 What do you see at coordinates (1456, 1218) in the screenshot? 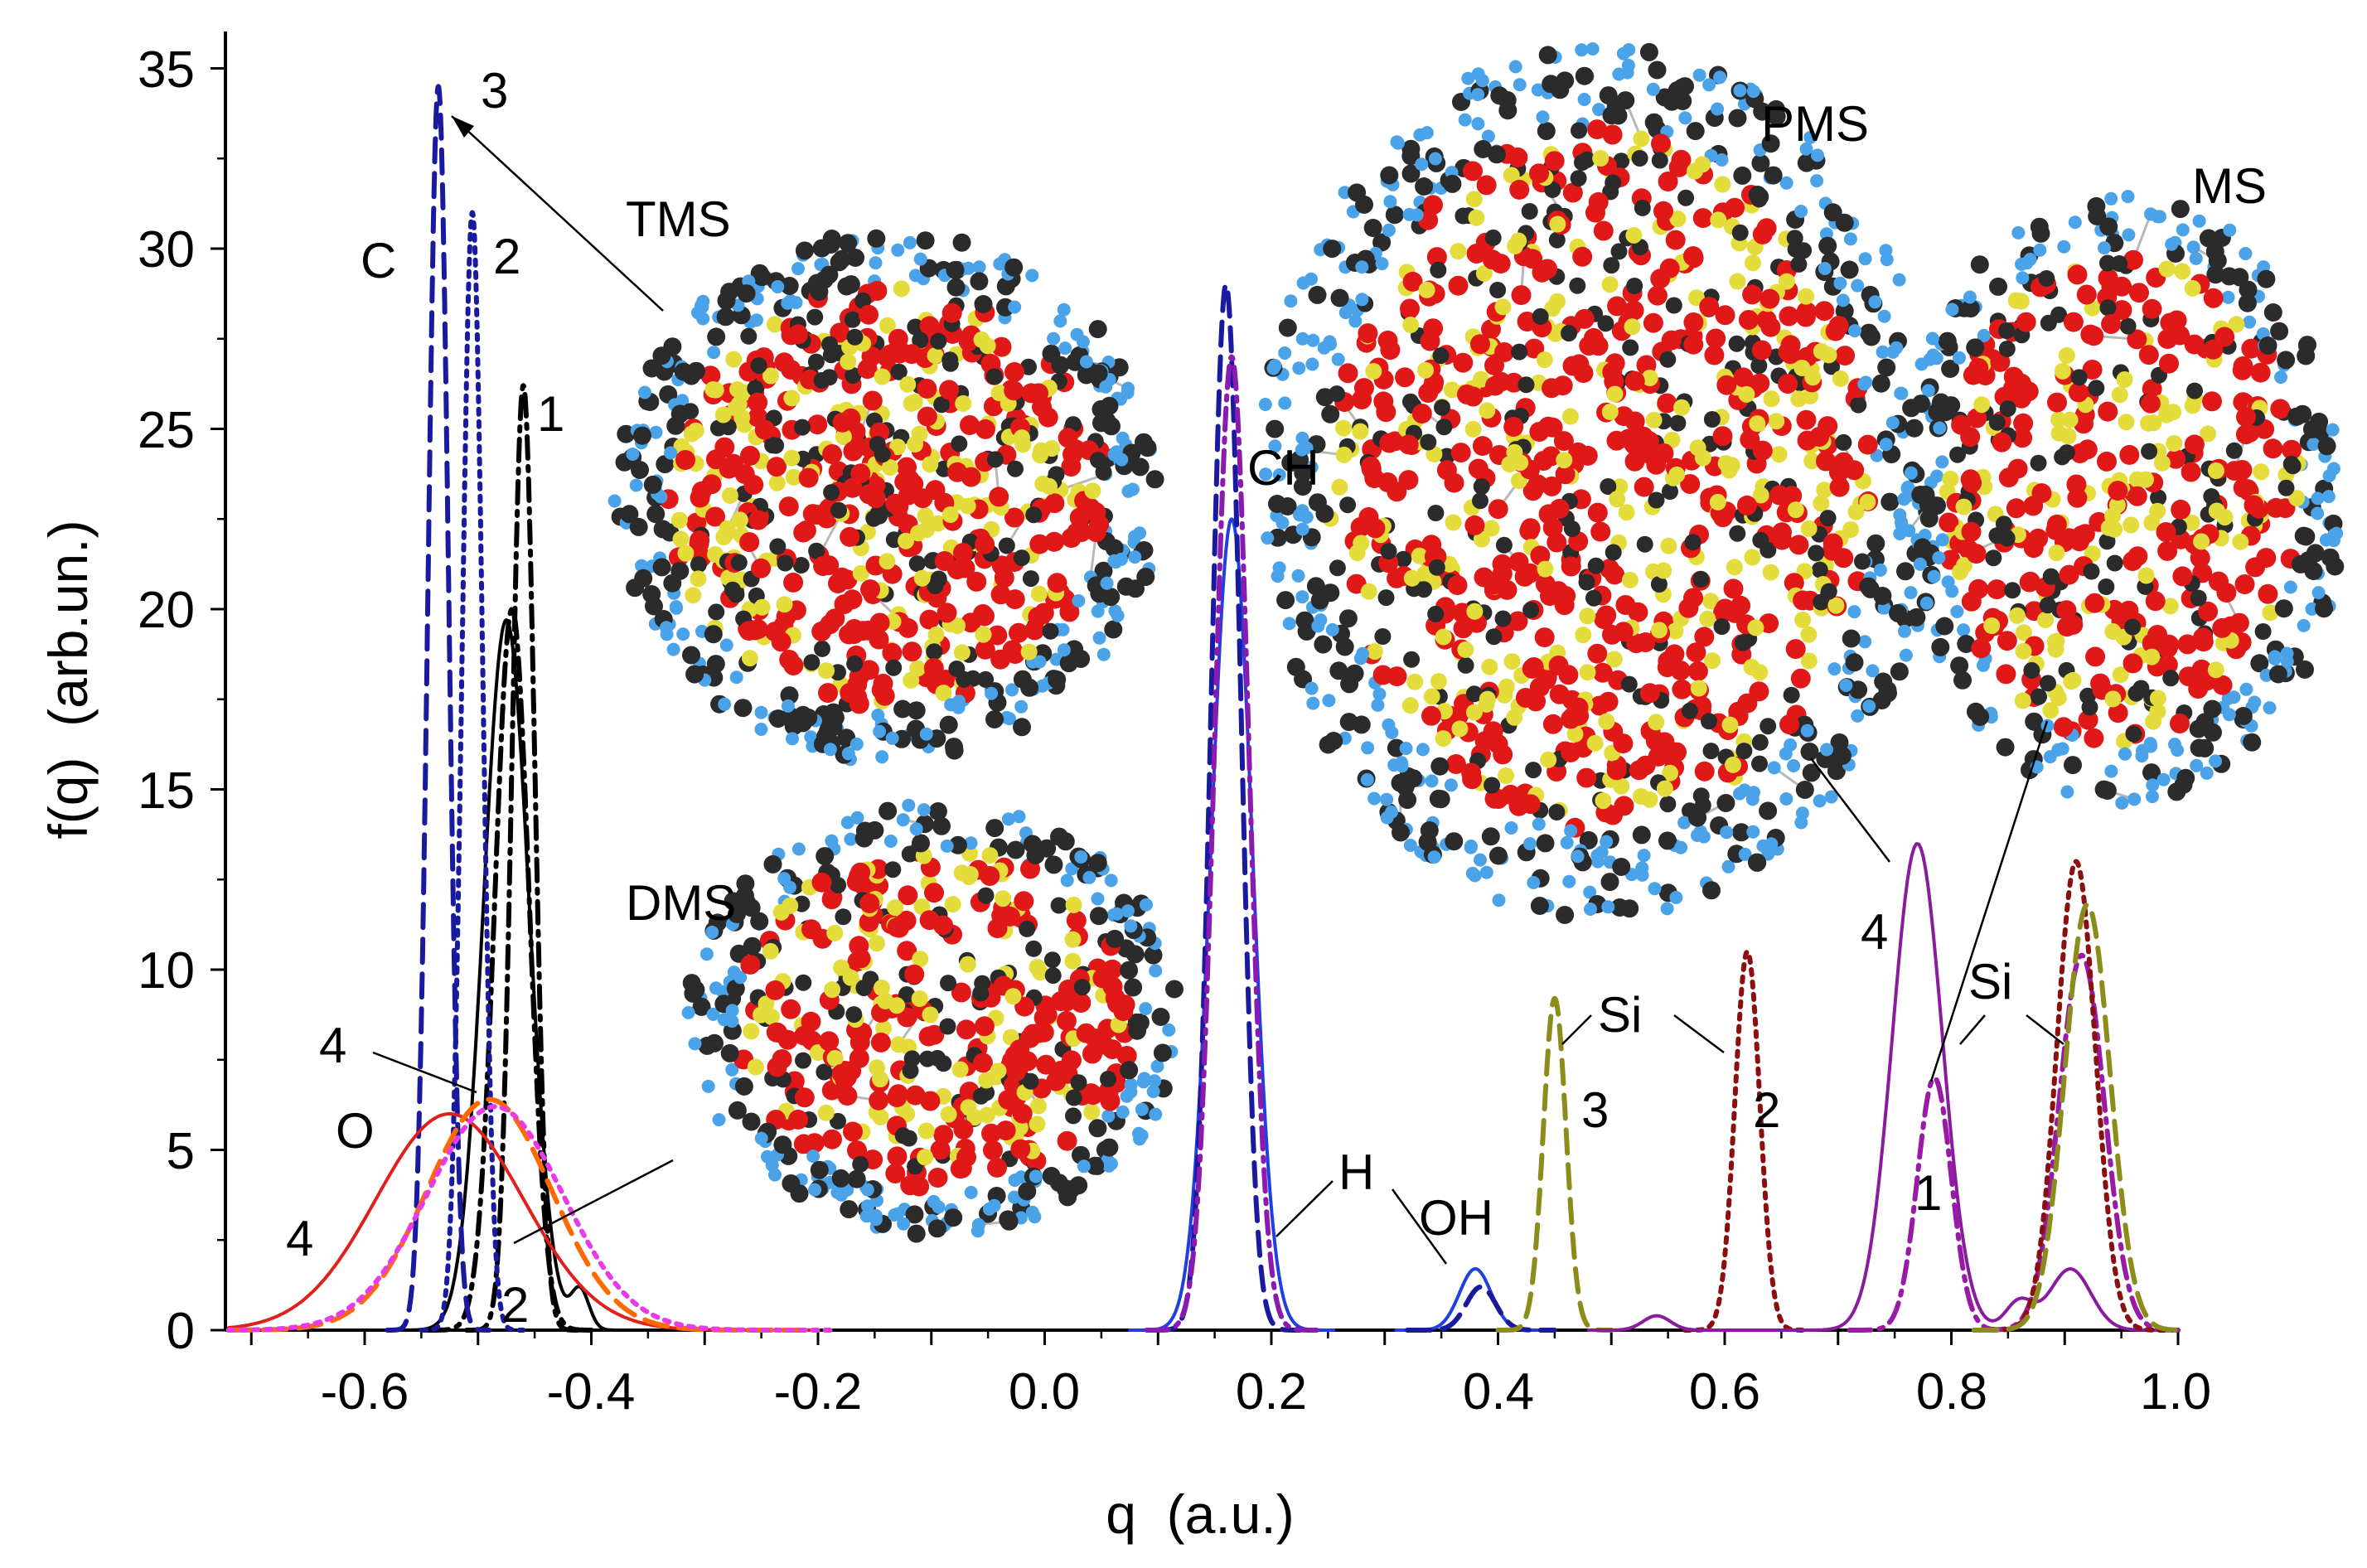
I see `label-oh: OH` at bounding box center [1456, 1218].